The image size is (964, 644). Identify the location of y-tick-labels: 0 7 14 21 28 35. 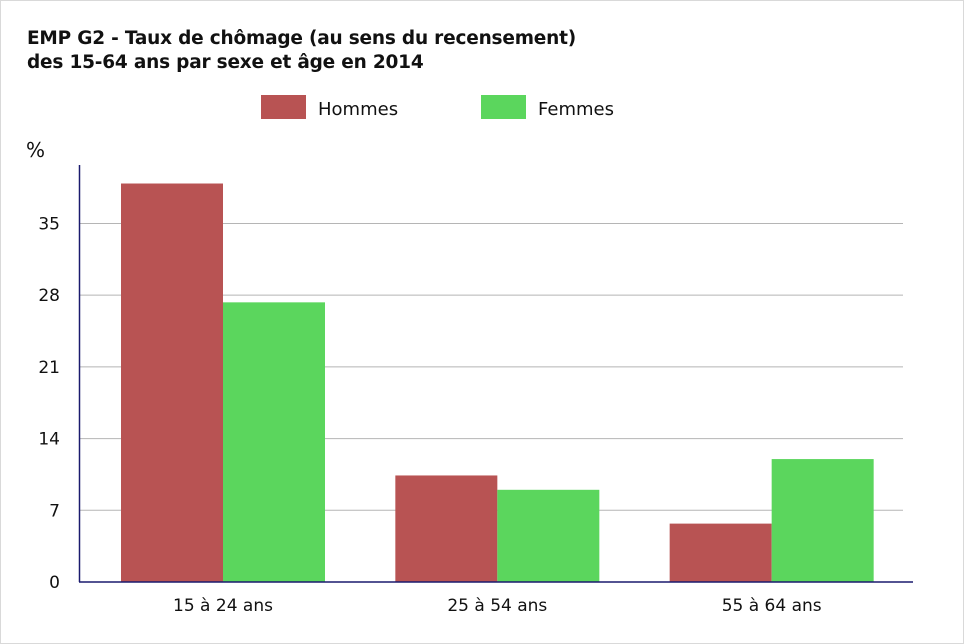
(49, 403).